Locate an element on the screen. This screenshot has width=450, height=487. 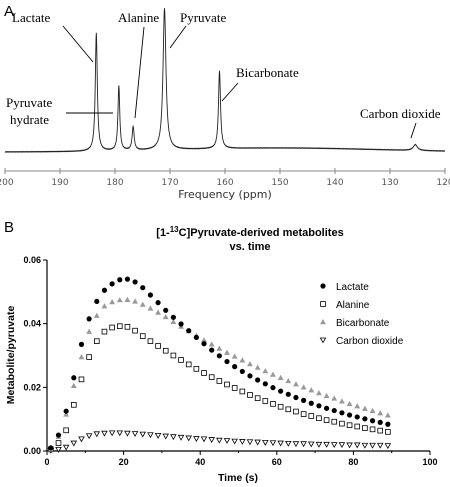
y-tick-label-b: 0.00 is located at coordinates (32, 451).